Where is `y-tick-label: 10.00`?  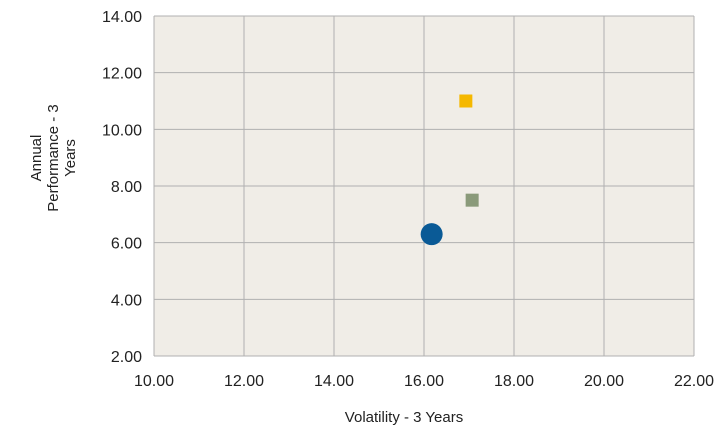 y-tick-label: 10.00 is located at coordinates (122, 130).